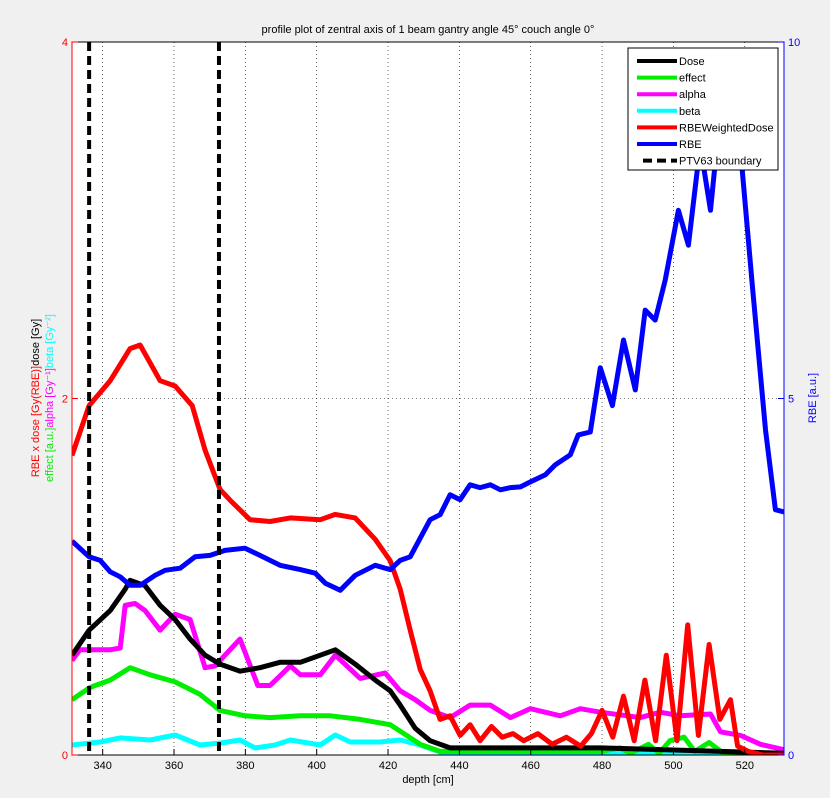 The height and width of the screenshot is (798, 830). I want to click on x-tick-label: 380, so click(245, 766).